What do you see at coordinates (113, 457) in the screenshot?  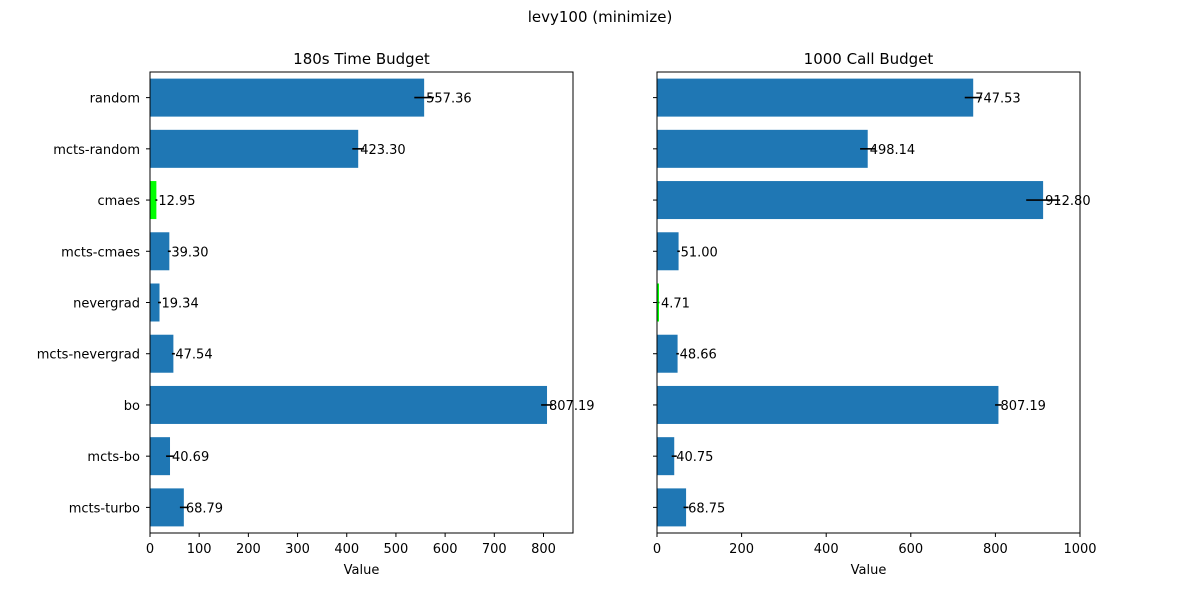 I see `ytick-label-mcts-bo: mcts-bo` at bounding box center [113, 457].